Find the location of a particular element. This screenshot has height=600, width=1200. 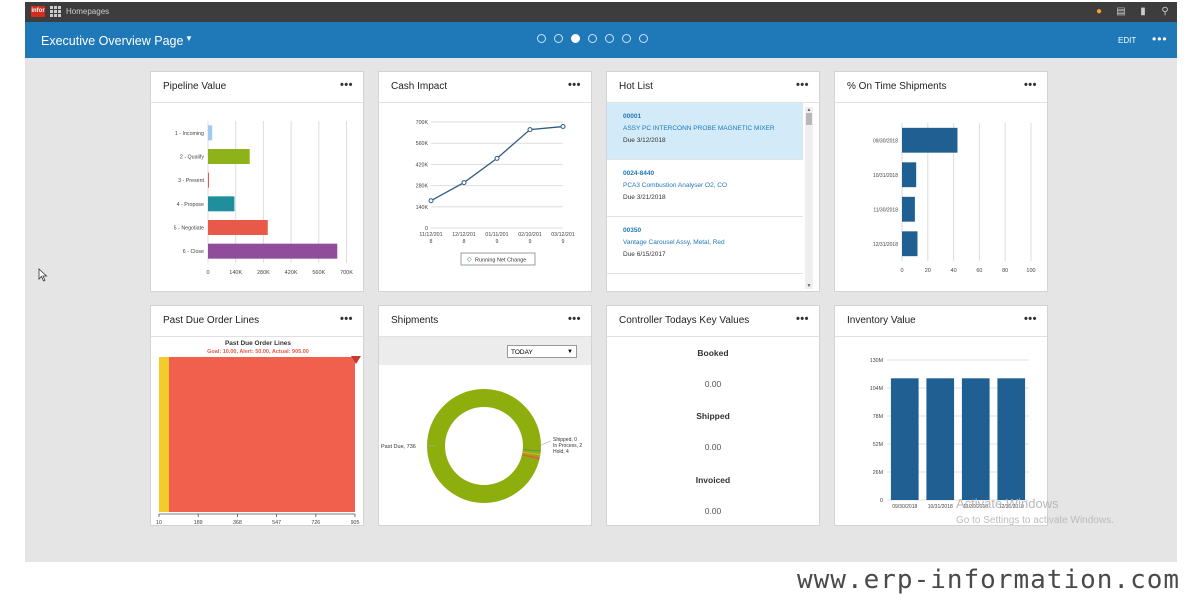

item-due-date: Due 3/12/2018 is located at coordinates (644, 140).